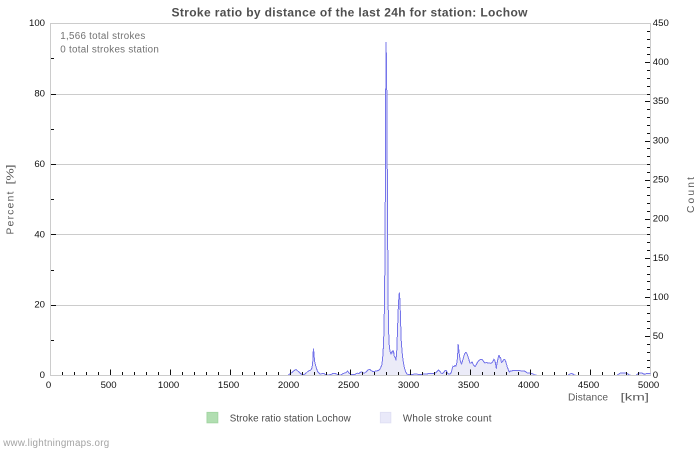 The width and height of the screenshot is (700, 450). I want to click on svg-text: Distance, so click(588, 397).